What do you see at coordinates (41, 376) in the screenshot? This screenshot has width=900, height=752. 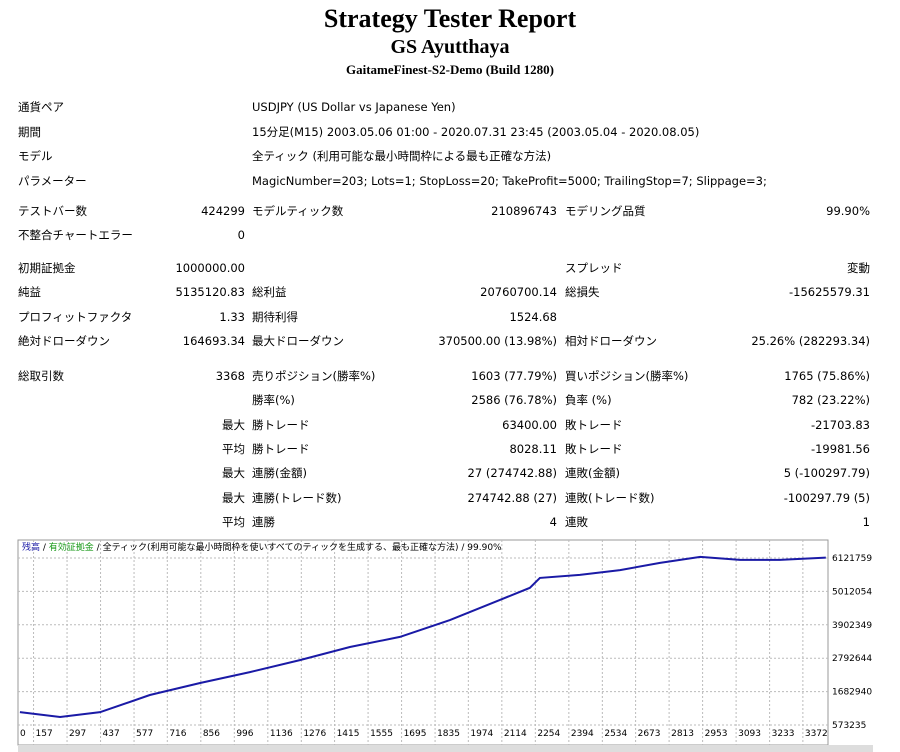 I see `stat-label: 総取引数` at bounding box center [41, 376].